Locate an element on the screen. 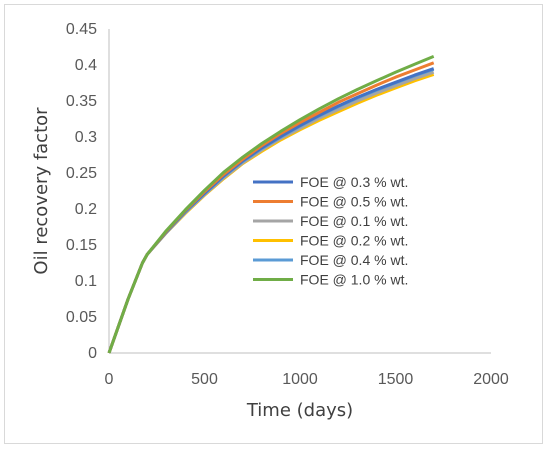 This screenshot has height=451, width=550. x-tick-label: 500 is located at coordinates (204, 379).